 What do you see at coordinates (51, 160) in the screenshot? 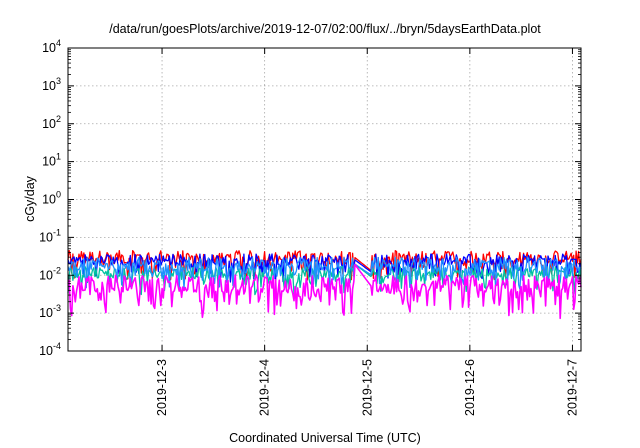
I see `y-tick-label: 10¹` at bounding box center [51, 160].